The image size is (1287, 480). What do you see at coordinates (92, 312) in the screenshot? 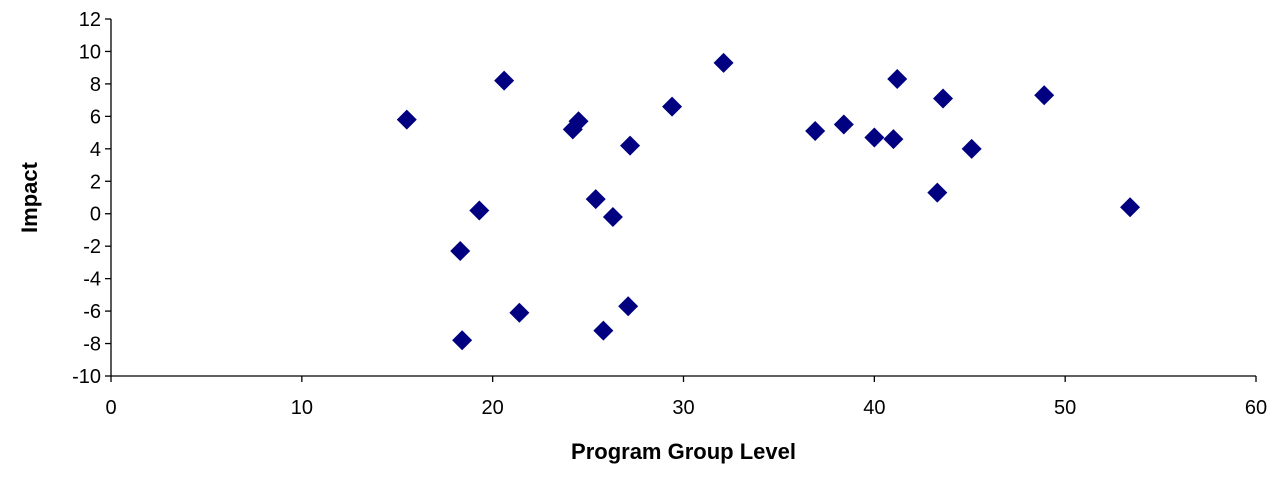
I see `y-tick-label: -6` at bounding box center [92, 312].